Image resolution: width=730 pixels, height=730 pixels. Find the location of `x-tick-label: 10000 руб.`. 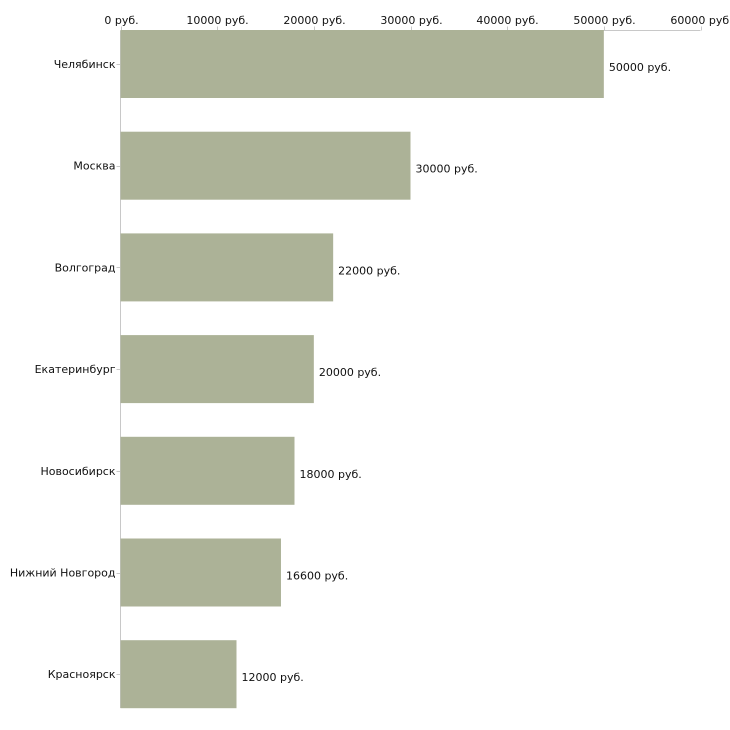

x-tick-label: 10000 руб. is located at coordinates (217, 20).